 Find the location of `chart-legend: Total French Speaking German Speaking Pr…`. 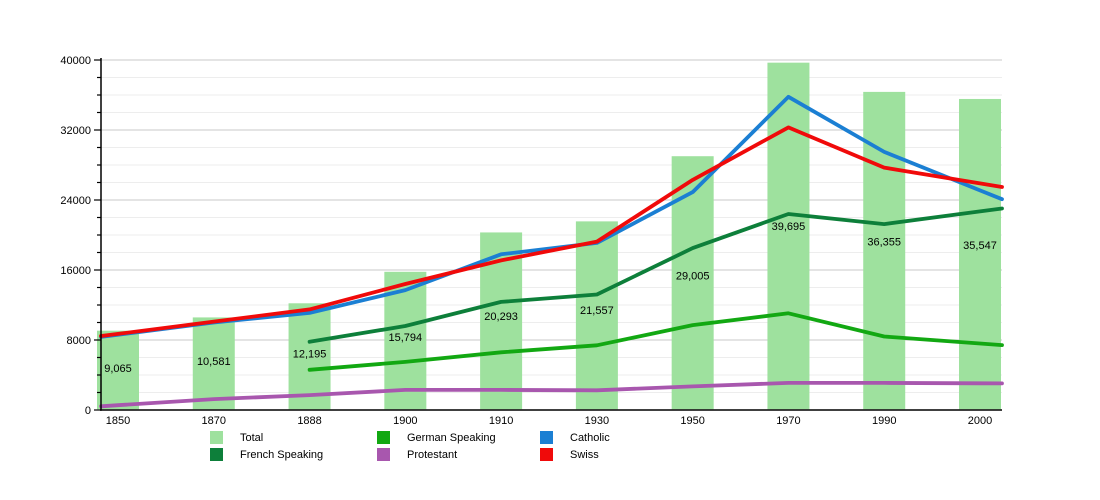

chart-legend: Total French Speaking German Speaking Pr… is located at coordinates (410, 446).